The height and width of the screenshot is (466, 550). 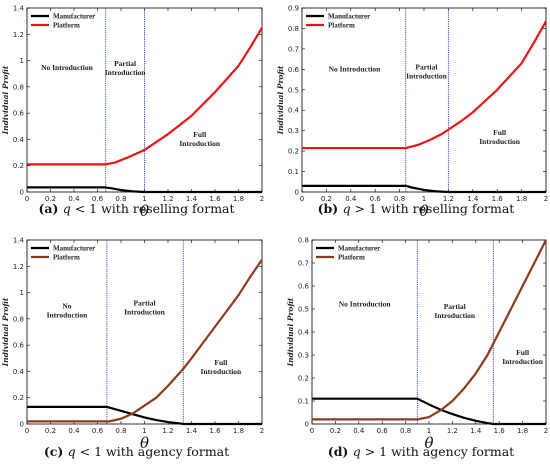 What do you see at coordinates (66, 305) in the screenshot?
I see `region-label: No` at bounding box center [66, 305].